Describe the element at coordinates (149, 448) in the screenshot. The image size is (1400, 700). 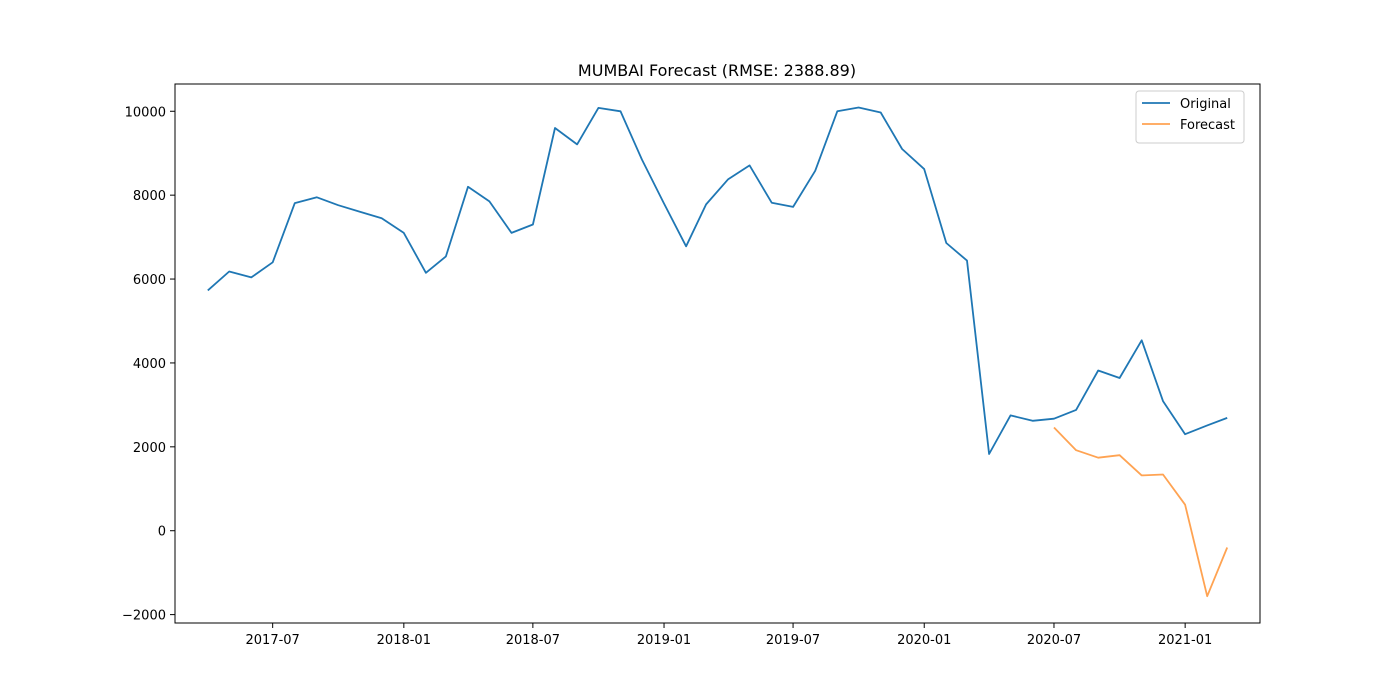
I see `y-tick-label: 2000` at that location.